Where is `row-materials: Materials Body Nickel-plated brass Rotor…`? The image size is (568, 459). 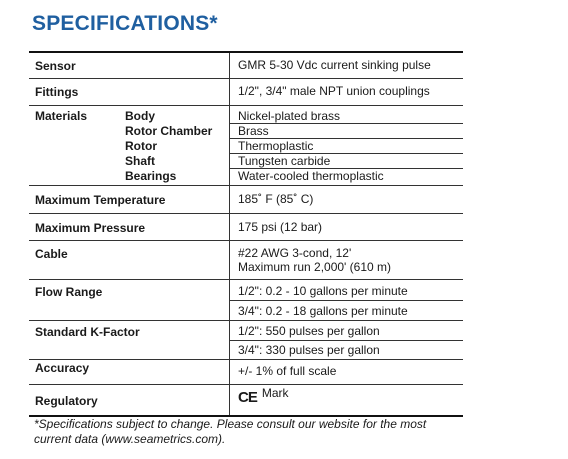 row-materials: Materials Body Nickel-plated brass Rotor… is located at coordinates (246, 145).